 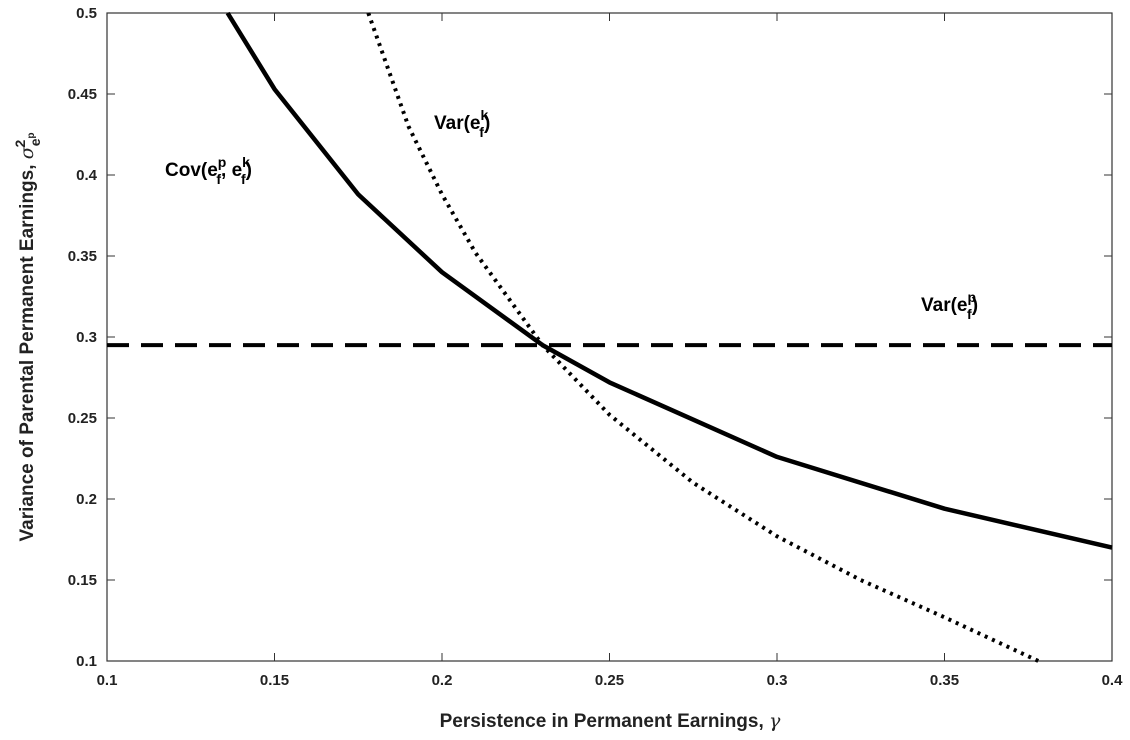 I want to click on label-cov-sup2: k, so click(x=246, y=162).